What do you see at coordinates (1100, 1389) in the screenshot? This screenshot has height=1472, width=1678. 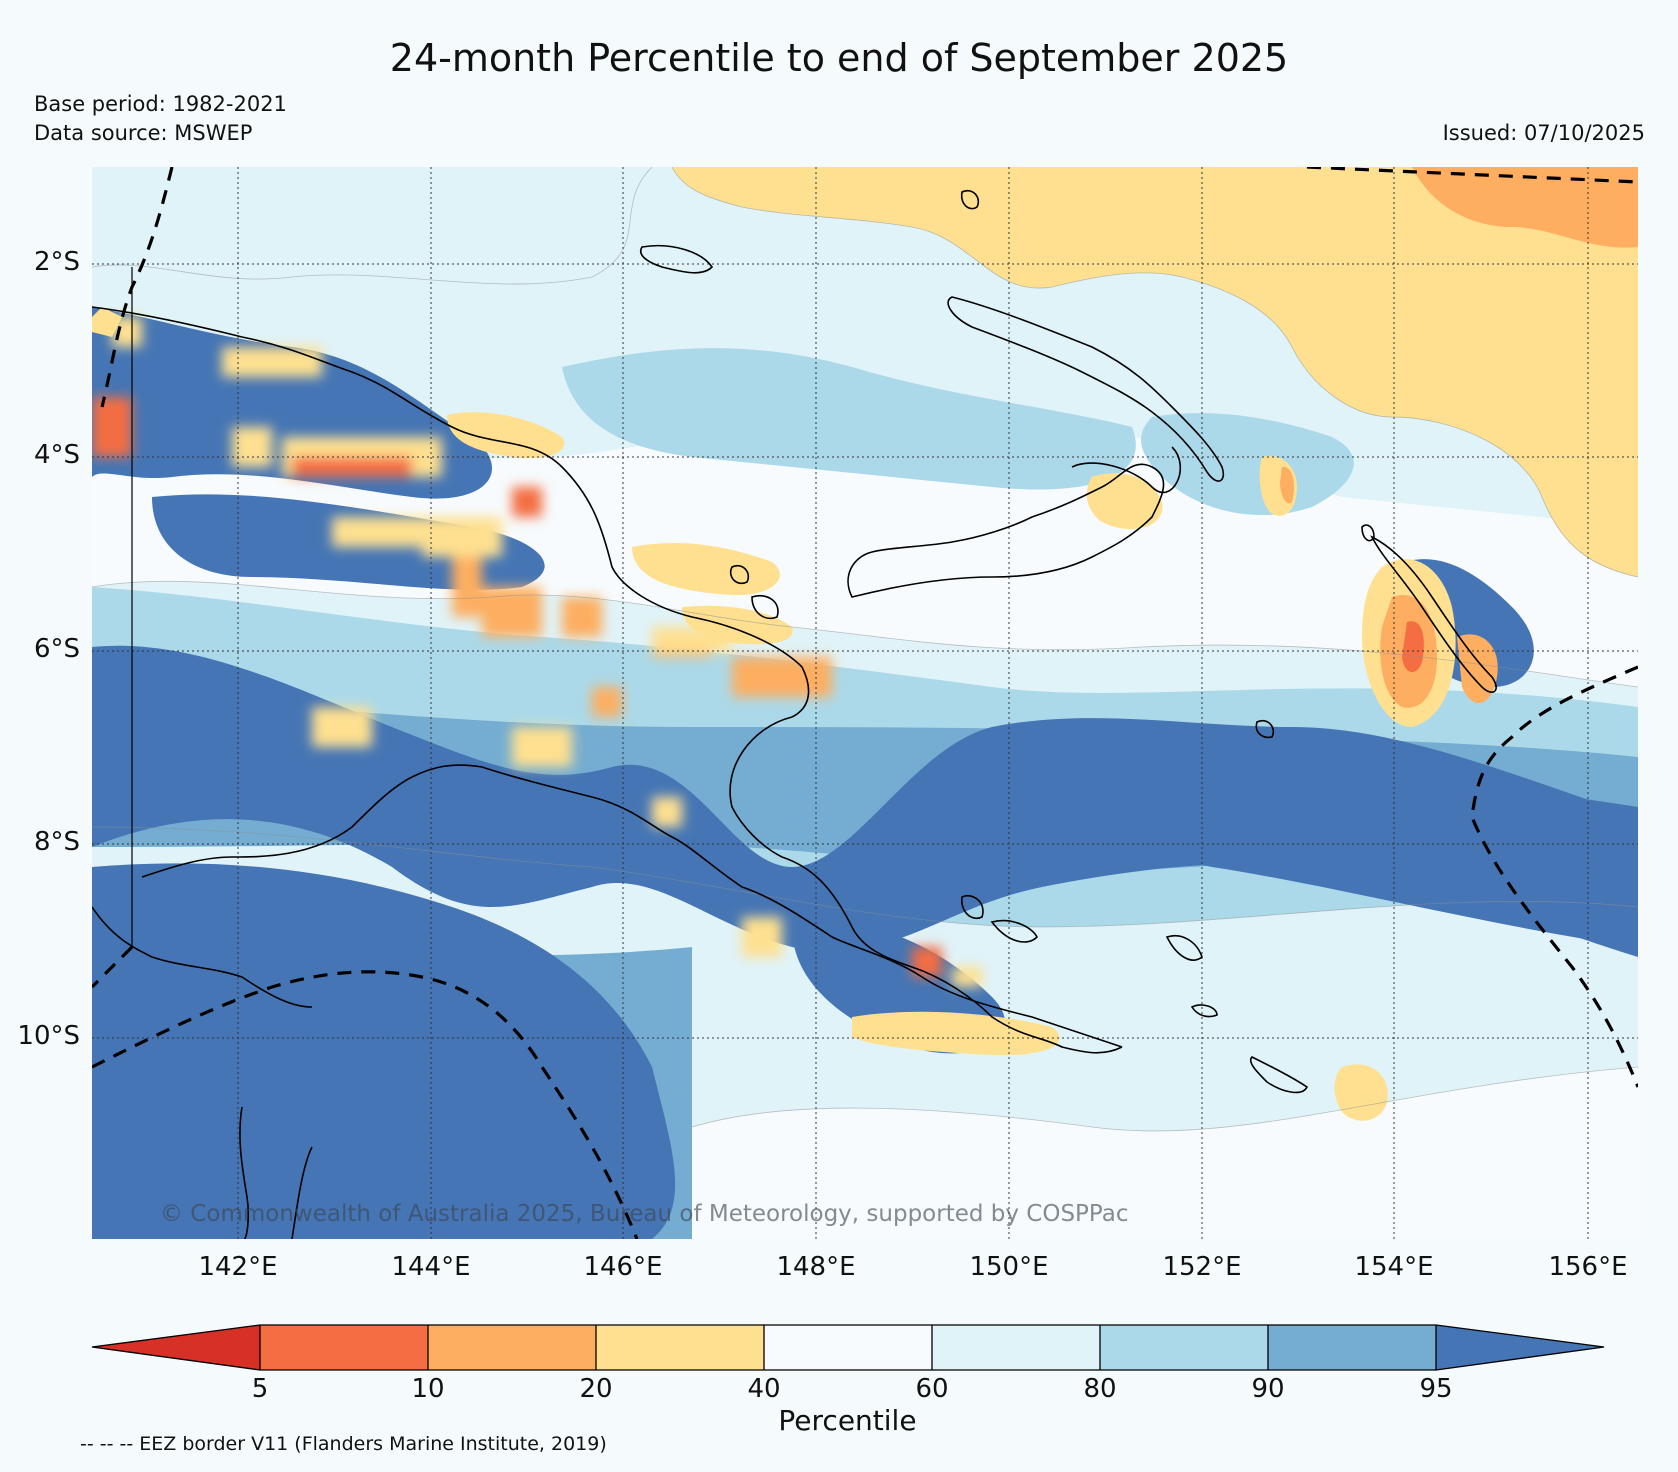 I see `colorbar-tick: 80` at bounding box center [1100, 1389].